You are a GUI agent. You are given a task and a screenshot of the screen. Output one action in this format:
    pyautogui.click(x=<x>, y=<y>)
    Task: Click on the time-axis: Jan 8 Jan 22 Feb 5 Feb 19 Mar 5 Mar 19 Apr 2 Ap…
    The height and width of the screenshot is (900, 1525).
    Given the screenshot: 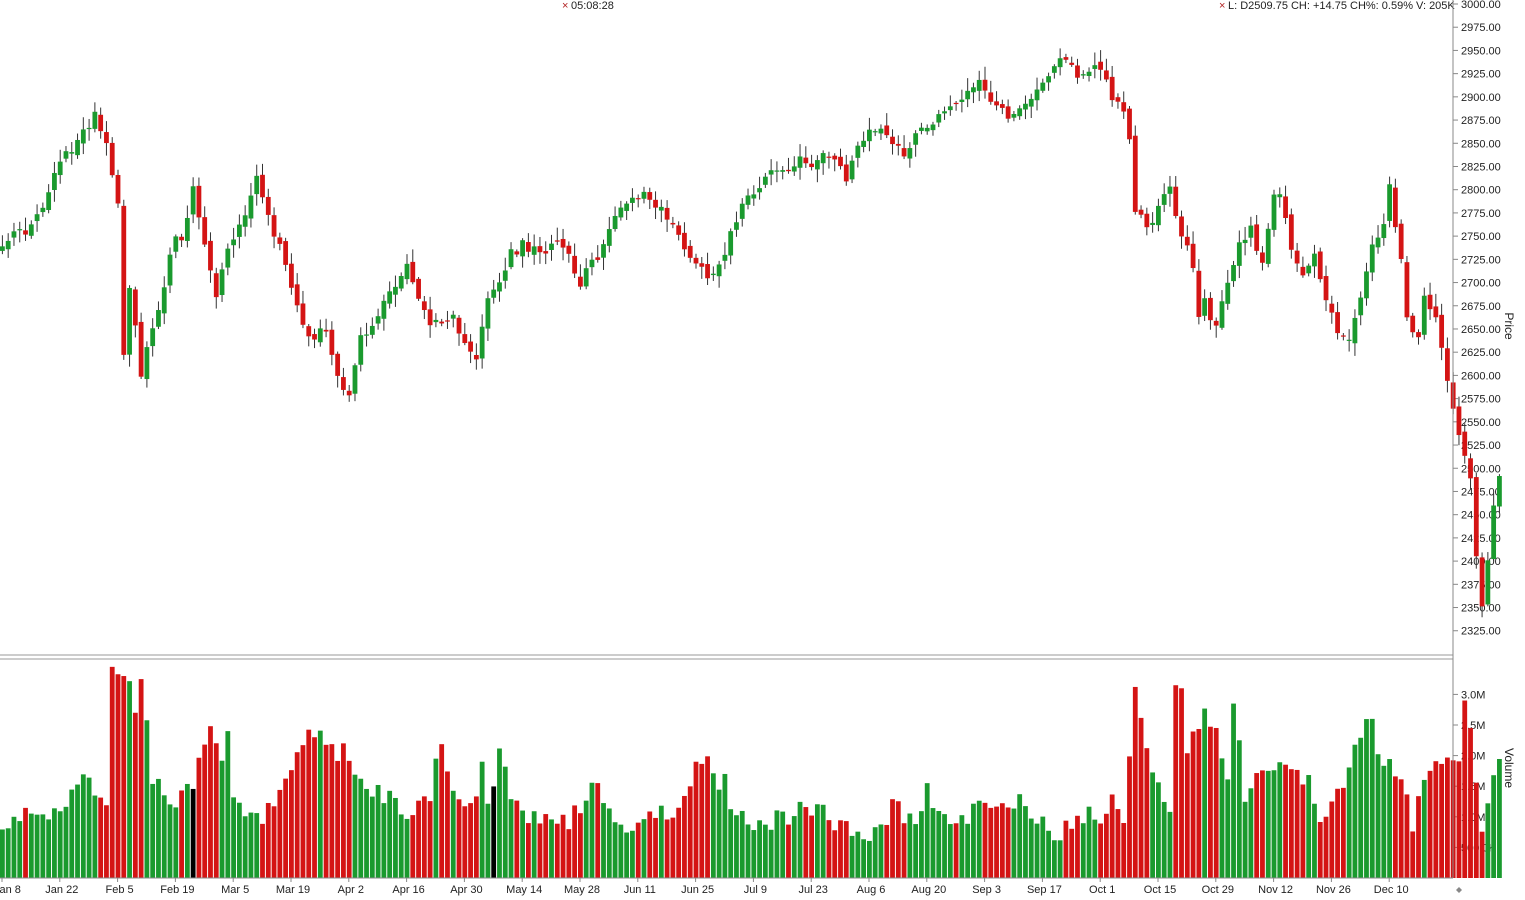 What is the action you would take?
    pyautogui.click(x=704, y=887)
    